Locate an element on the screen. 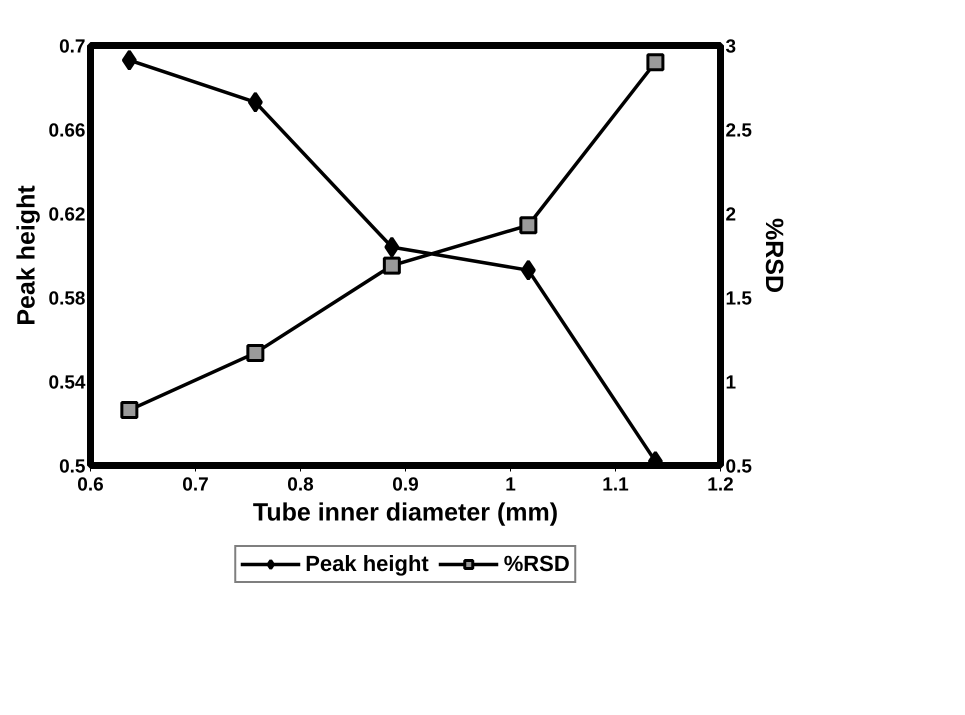  x-tick-label: 0.9 is located at coordinates (405, 485).